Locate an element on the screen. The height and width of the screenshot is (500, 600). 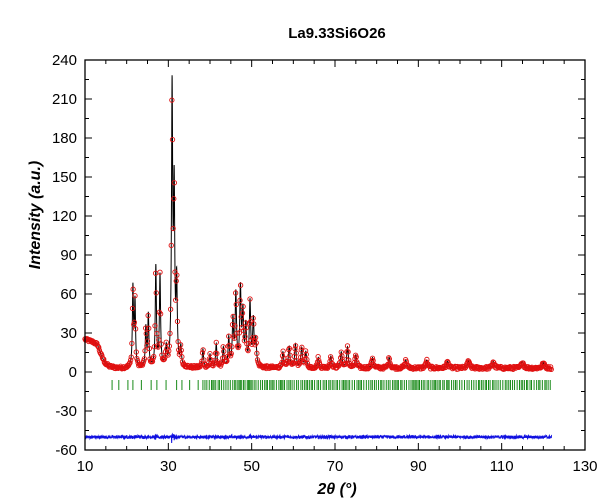
y-tick-label: 120 is located at coordinates (64, 216).